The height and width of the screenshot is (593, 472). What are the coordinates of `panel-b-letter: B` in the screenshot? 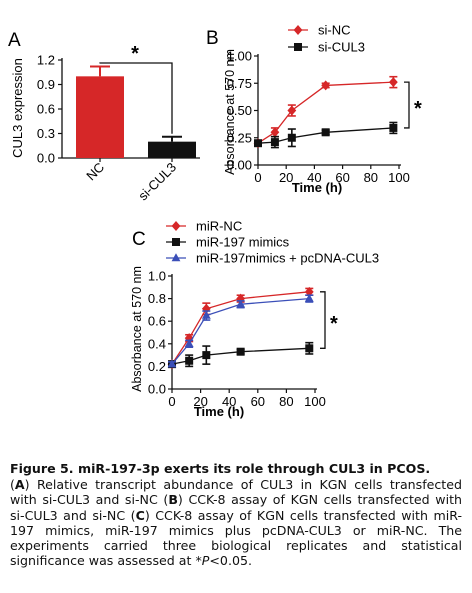 It's located at (212, 38).